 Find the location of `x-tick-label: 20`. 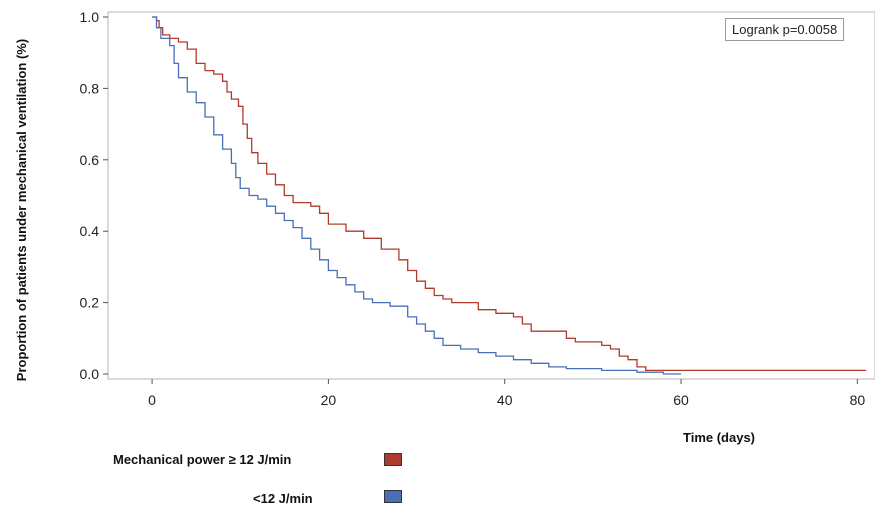

x-tick-label: 20 is located at coordinates (329, 400).